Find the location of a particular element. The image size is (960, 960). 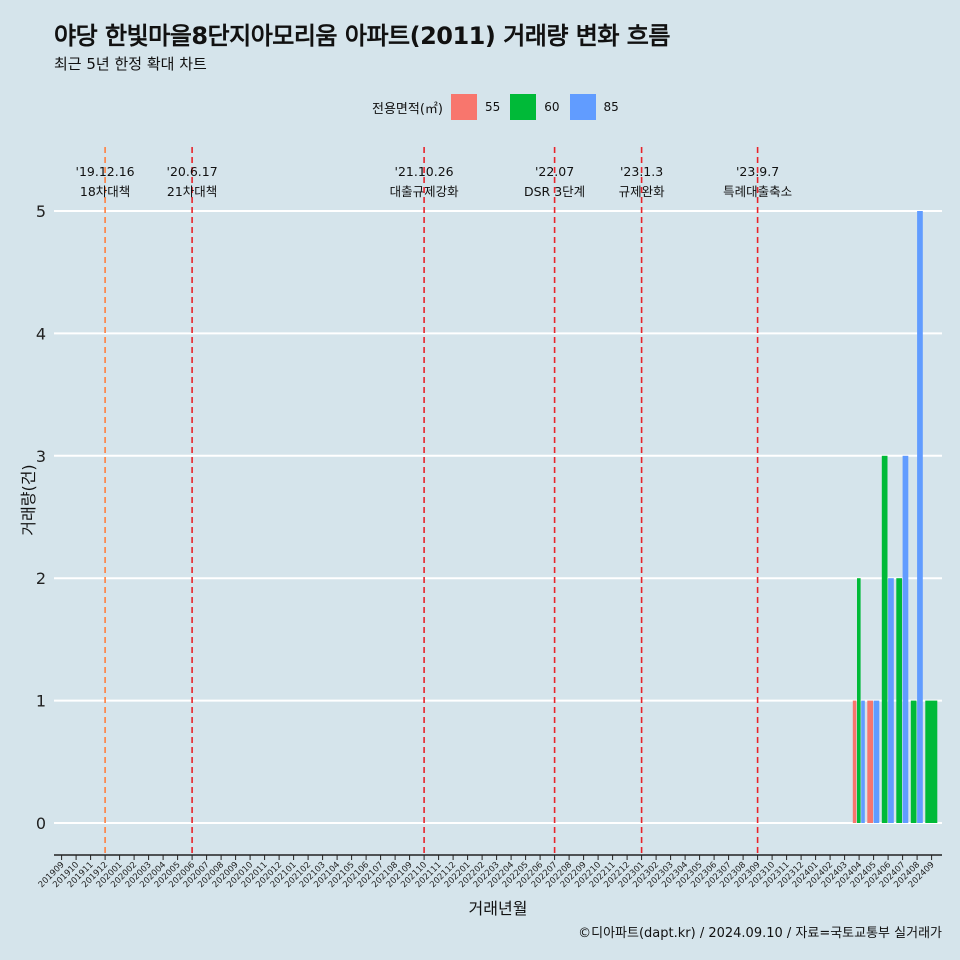

x-axis-title: 거래년월 is located at coordinates (498, 908).